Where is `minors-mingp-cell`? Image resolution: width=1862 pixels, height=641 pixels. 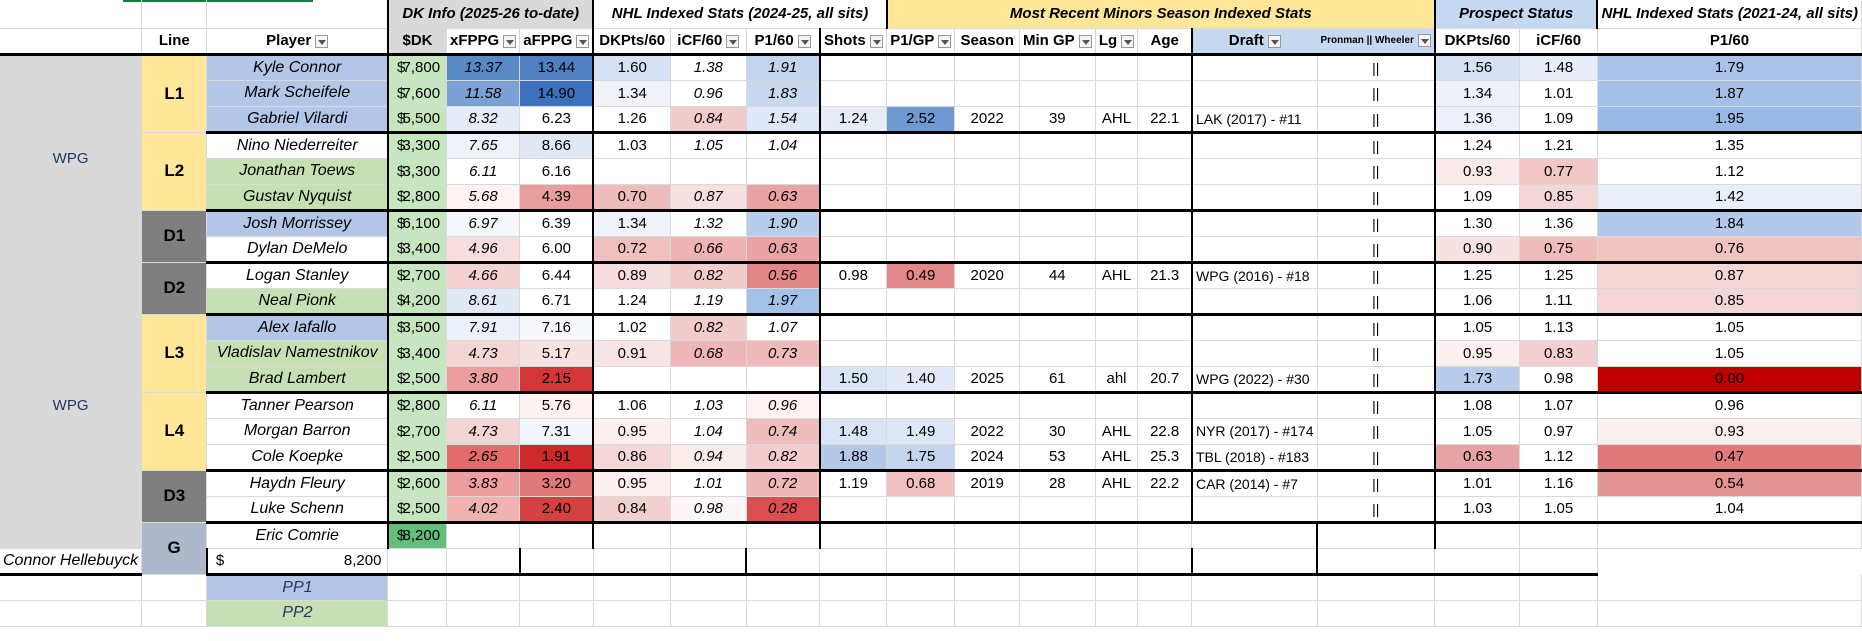
minors-mingp-cell is located at coordinates (1057, 327).